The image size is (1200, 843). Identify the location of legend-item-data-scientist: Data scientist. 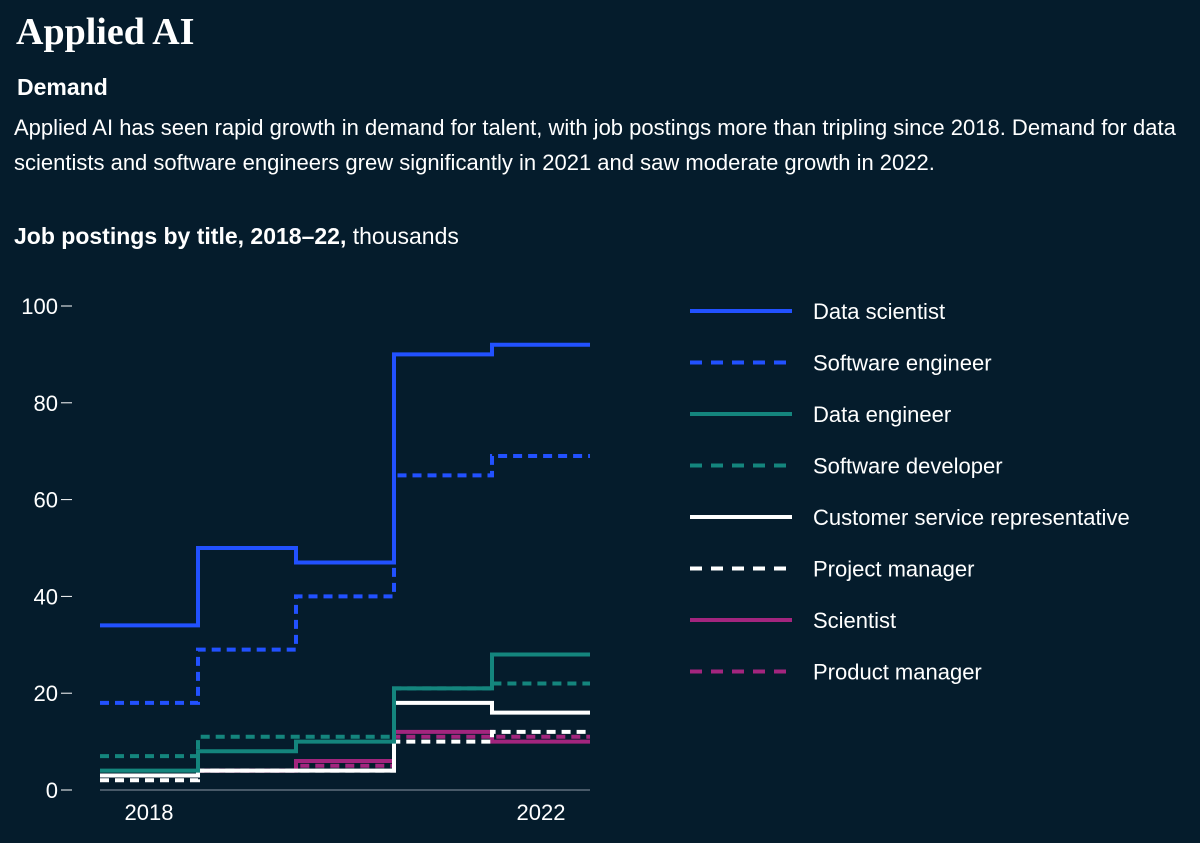
(817, 311).